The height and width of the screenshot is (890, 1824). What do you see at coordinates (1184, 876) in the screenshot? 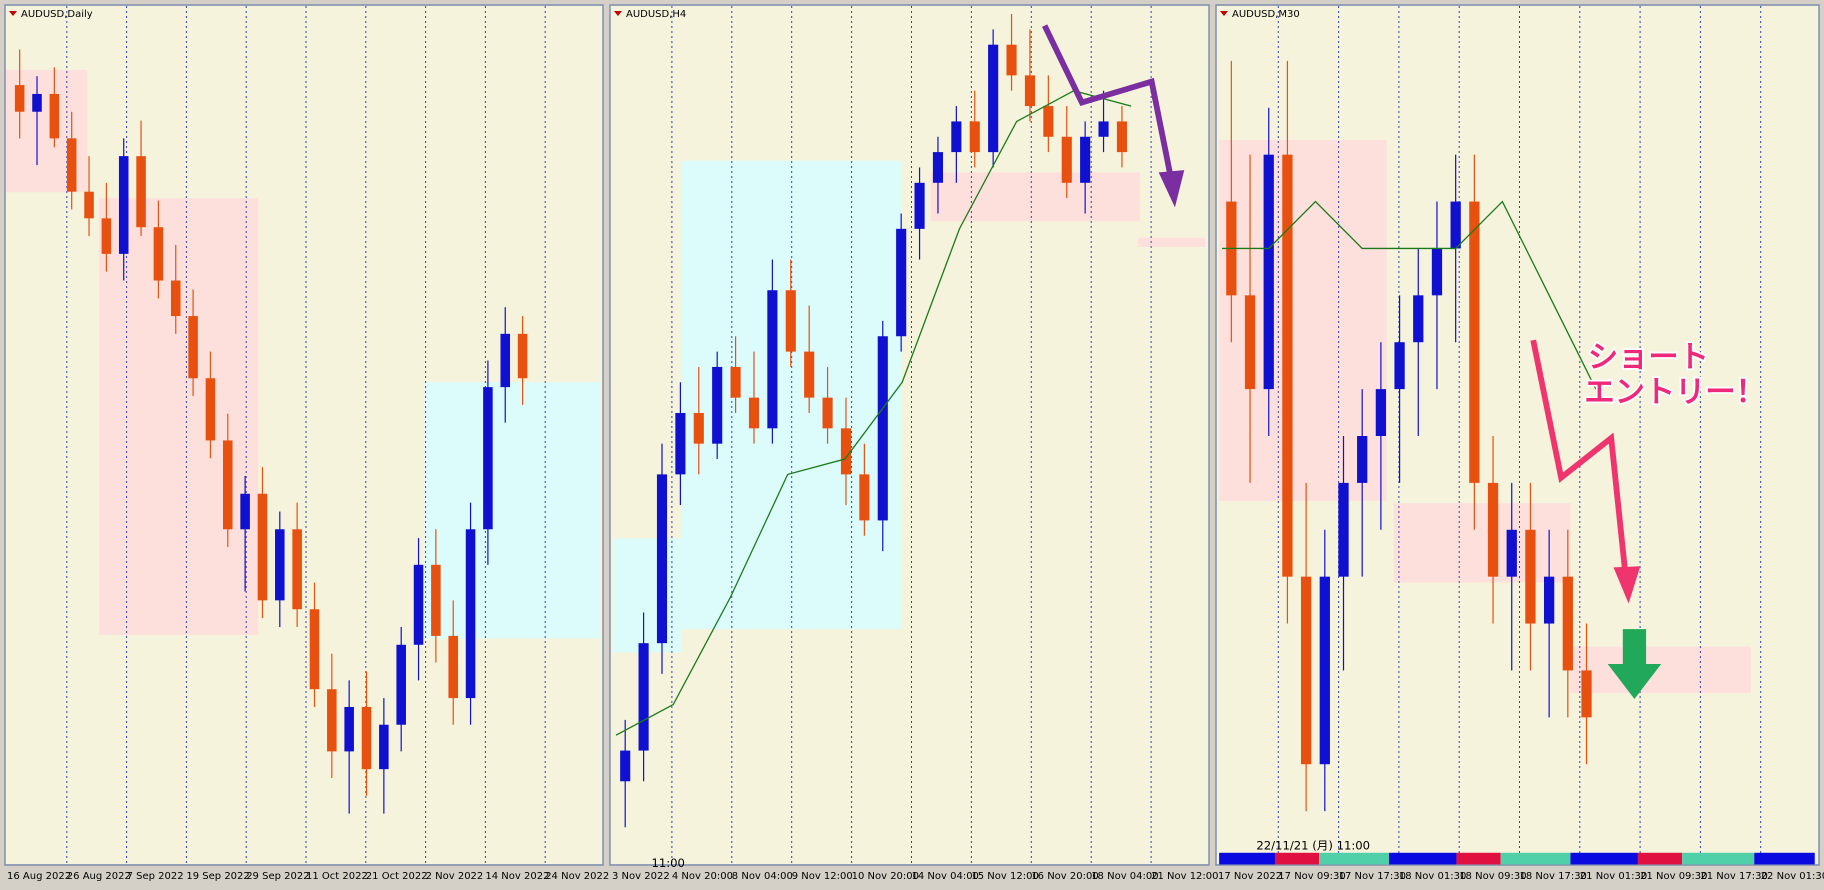
I see `x-label: 21 Nov 12:00` at bounding box center [1184, 876].